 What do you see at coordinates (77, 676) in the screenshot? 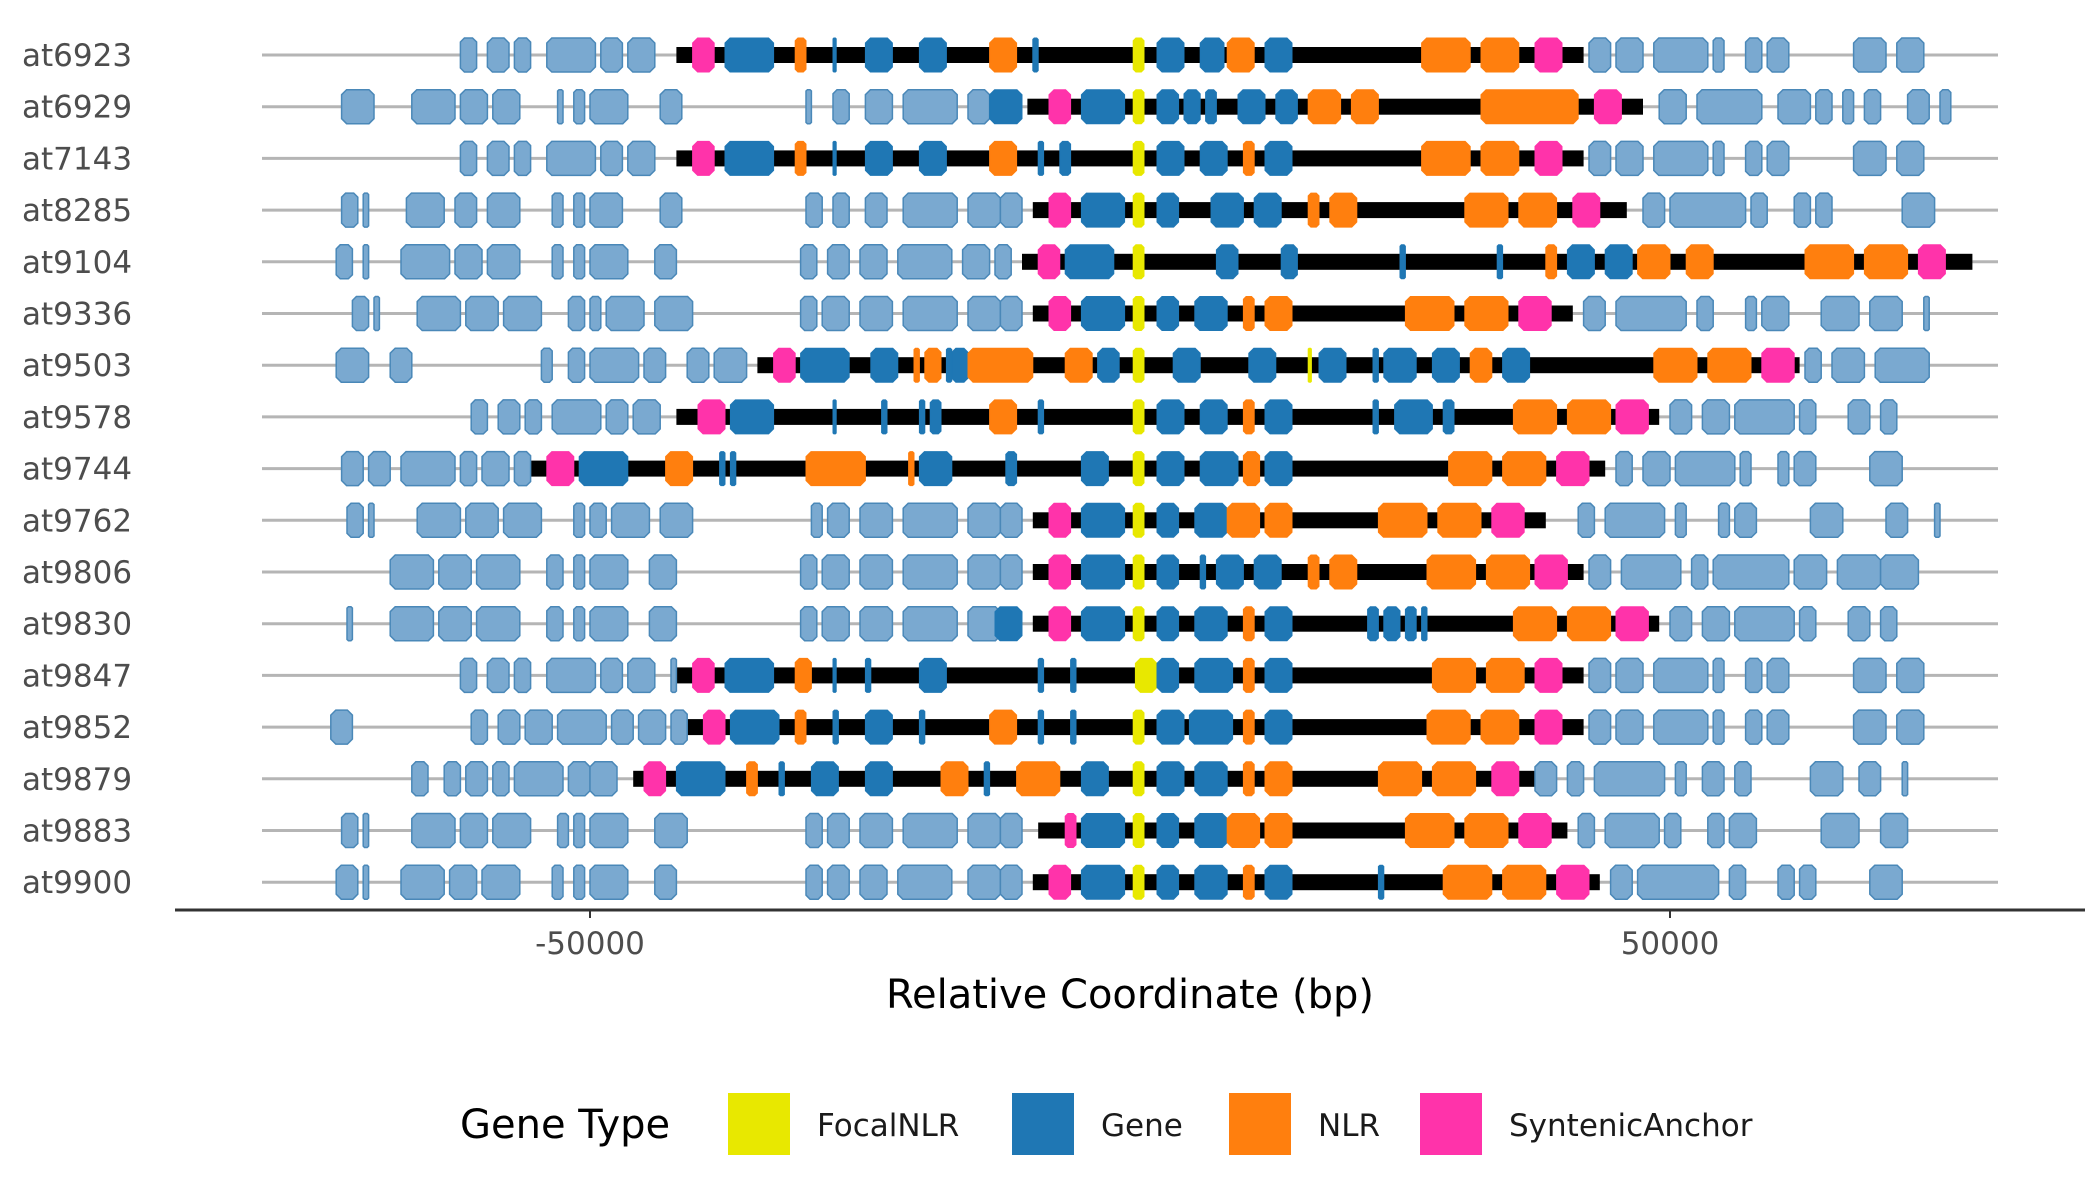
I see `row-label: at9847` at bounding box center [77, 676].